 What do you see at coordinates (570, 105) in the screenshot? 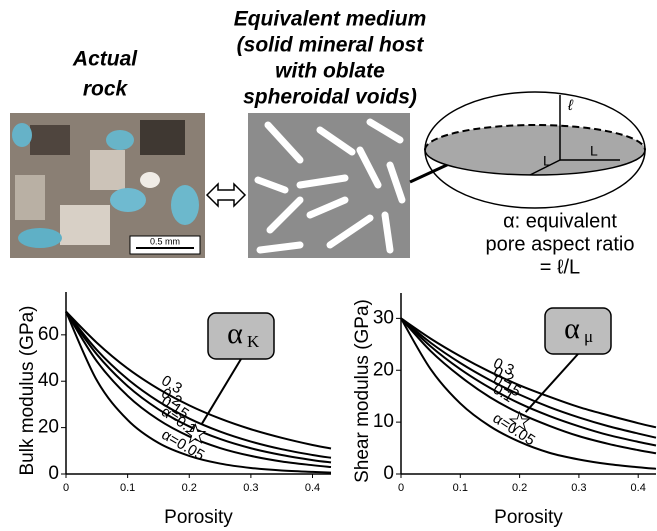
I see `spheroid-label: ℓ` at bounding box center [570, 105].